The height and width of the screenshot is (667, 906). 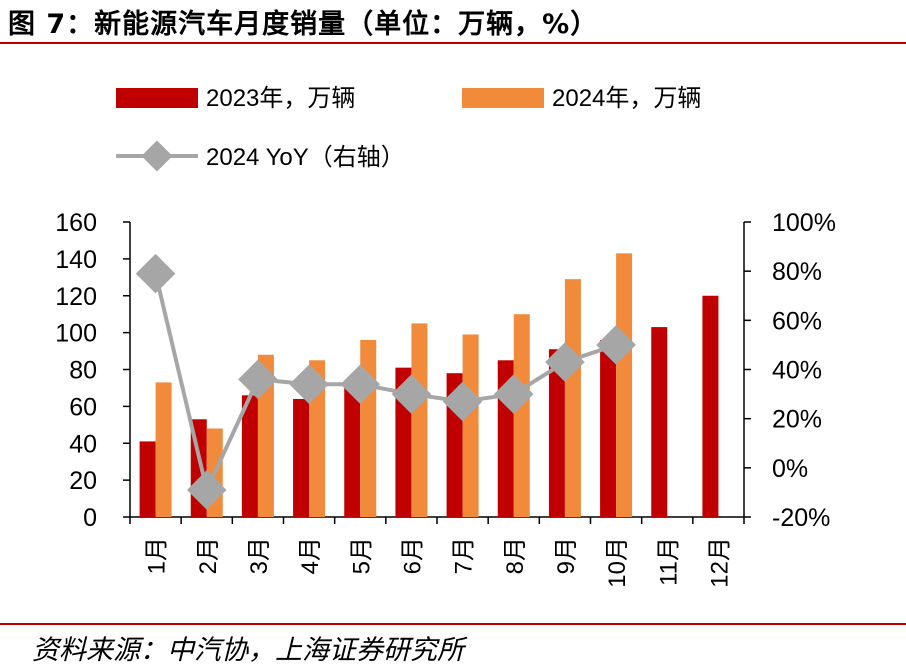 I want to click on y-right-tick-label: 60%, so click(x=797, y=321).